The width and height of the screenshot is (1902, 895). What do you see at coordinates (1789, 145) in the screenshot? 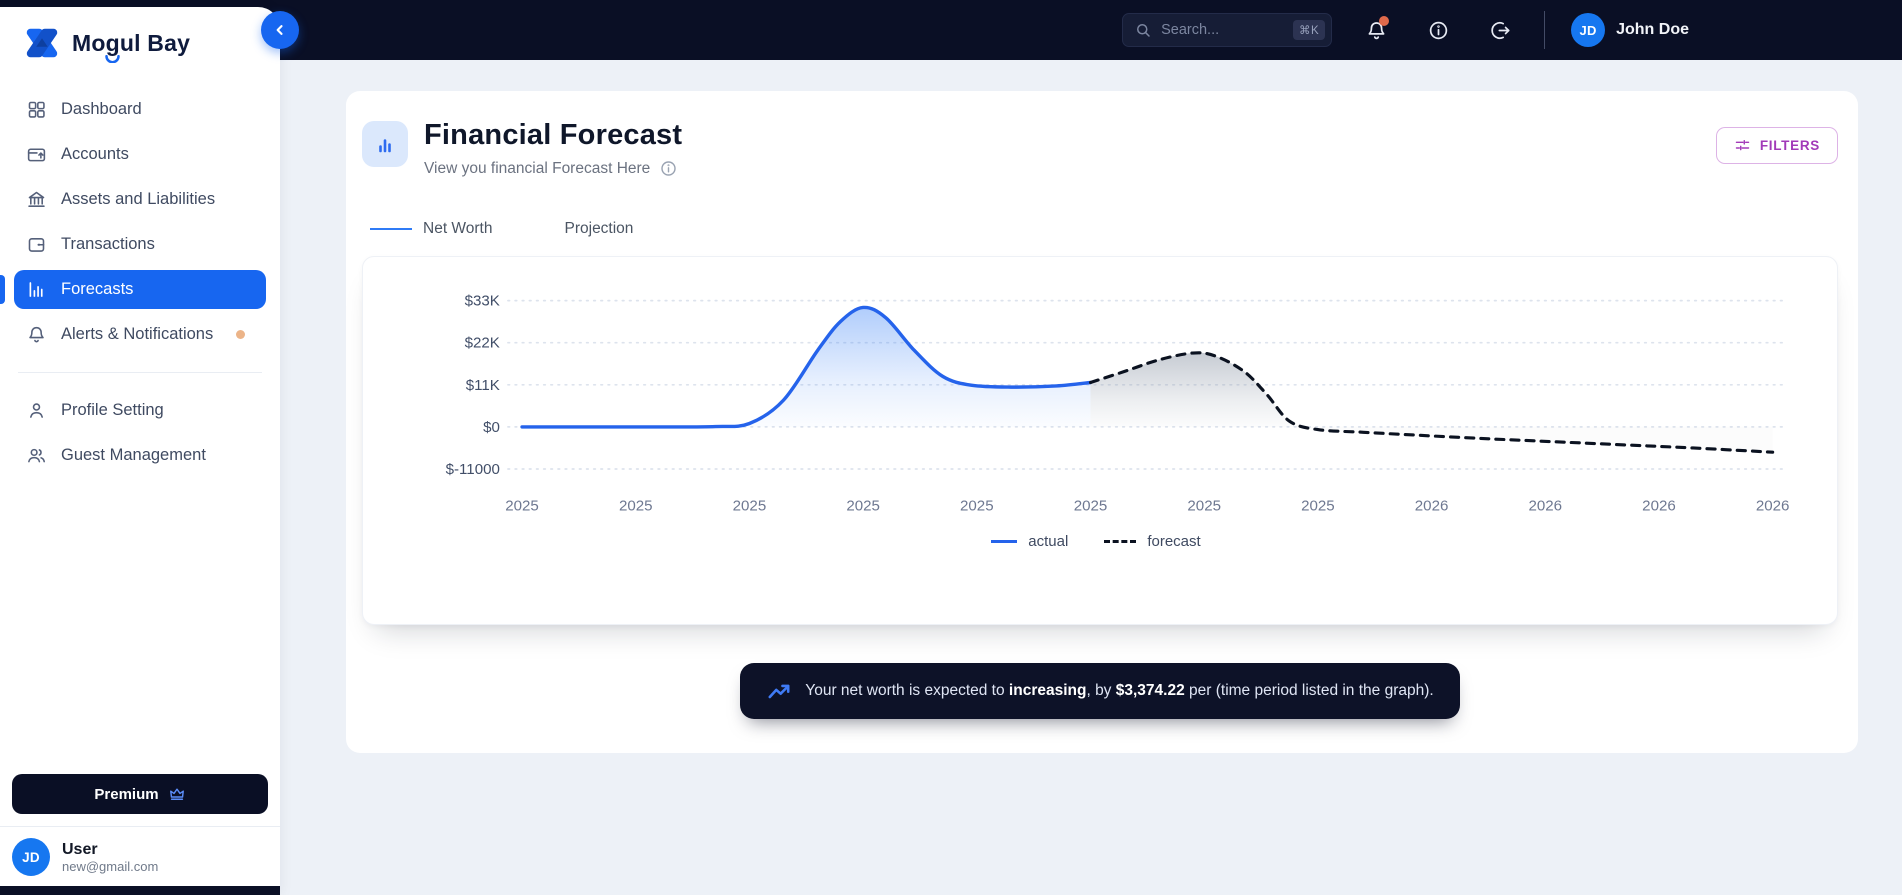
I see `filters-label: FILTERS` at bounding box center [1789, 145].